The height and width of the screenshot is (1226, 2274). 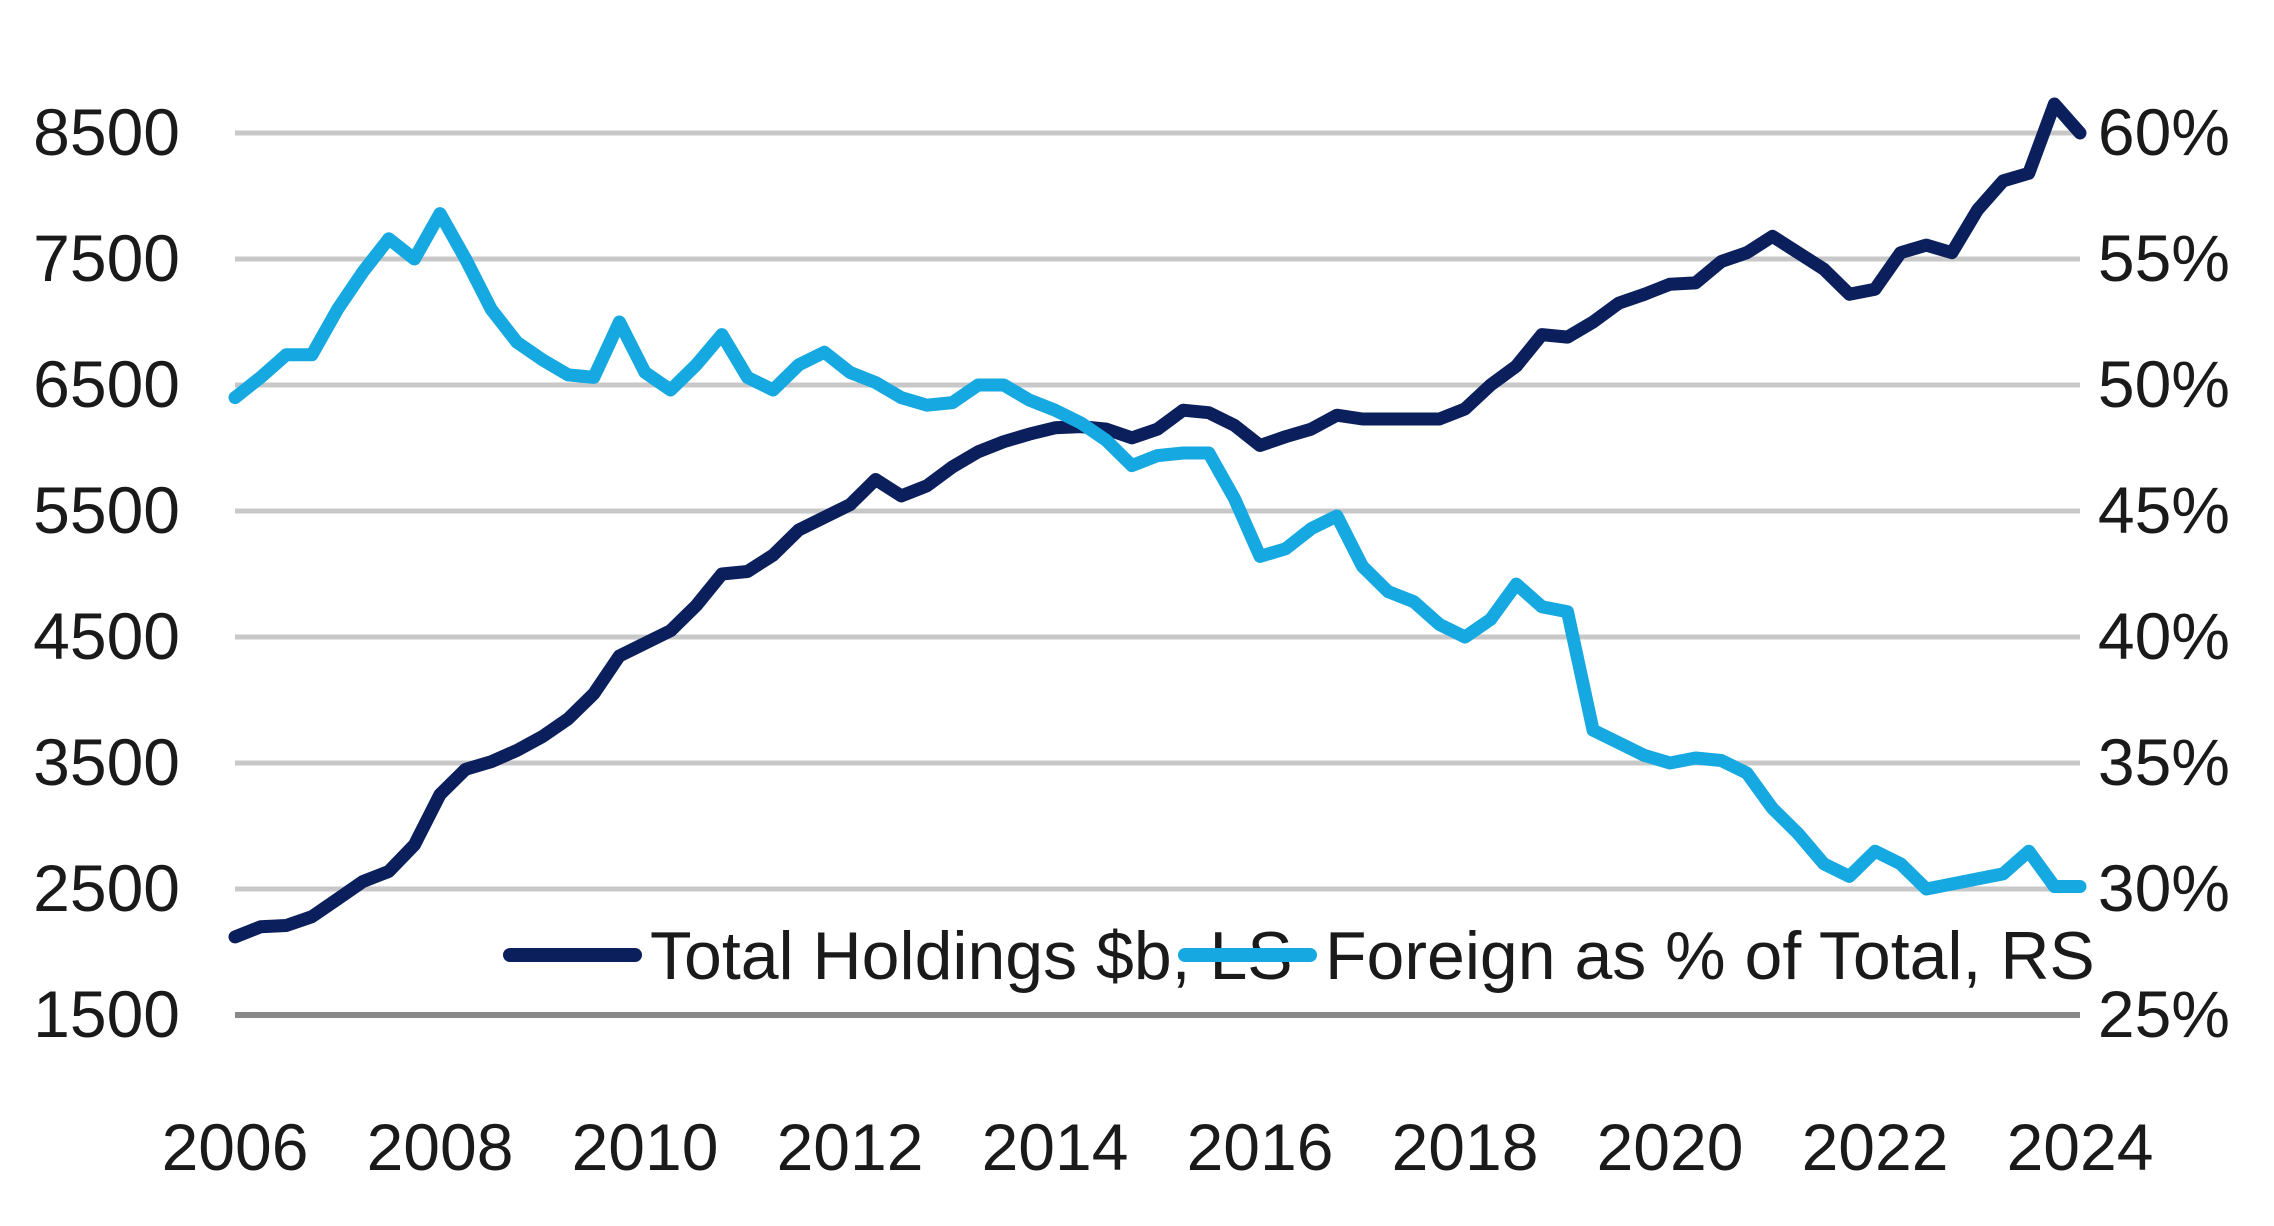 I want to click on x-tick-label: 2024, so click(x=2080, y=1147).